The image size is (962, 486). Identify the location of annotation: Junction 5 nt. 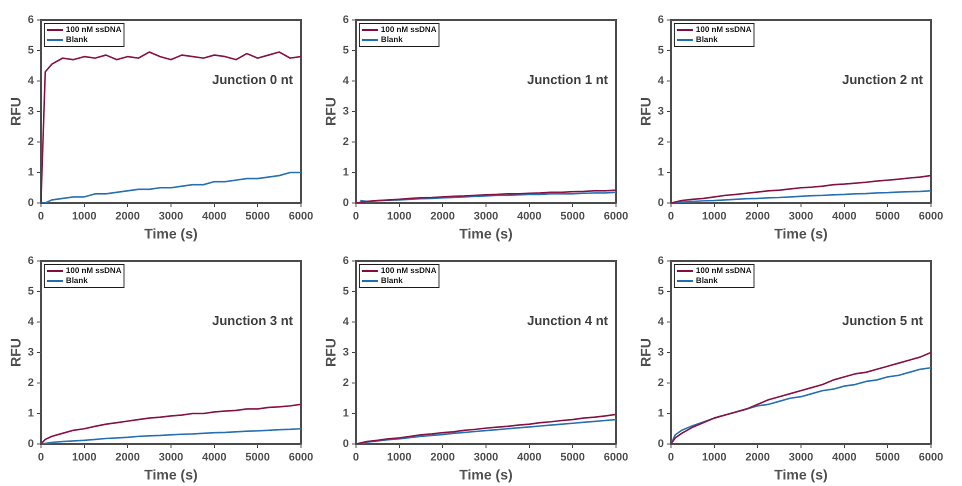
(883, 320).